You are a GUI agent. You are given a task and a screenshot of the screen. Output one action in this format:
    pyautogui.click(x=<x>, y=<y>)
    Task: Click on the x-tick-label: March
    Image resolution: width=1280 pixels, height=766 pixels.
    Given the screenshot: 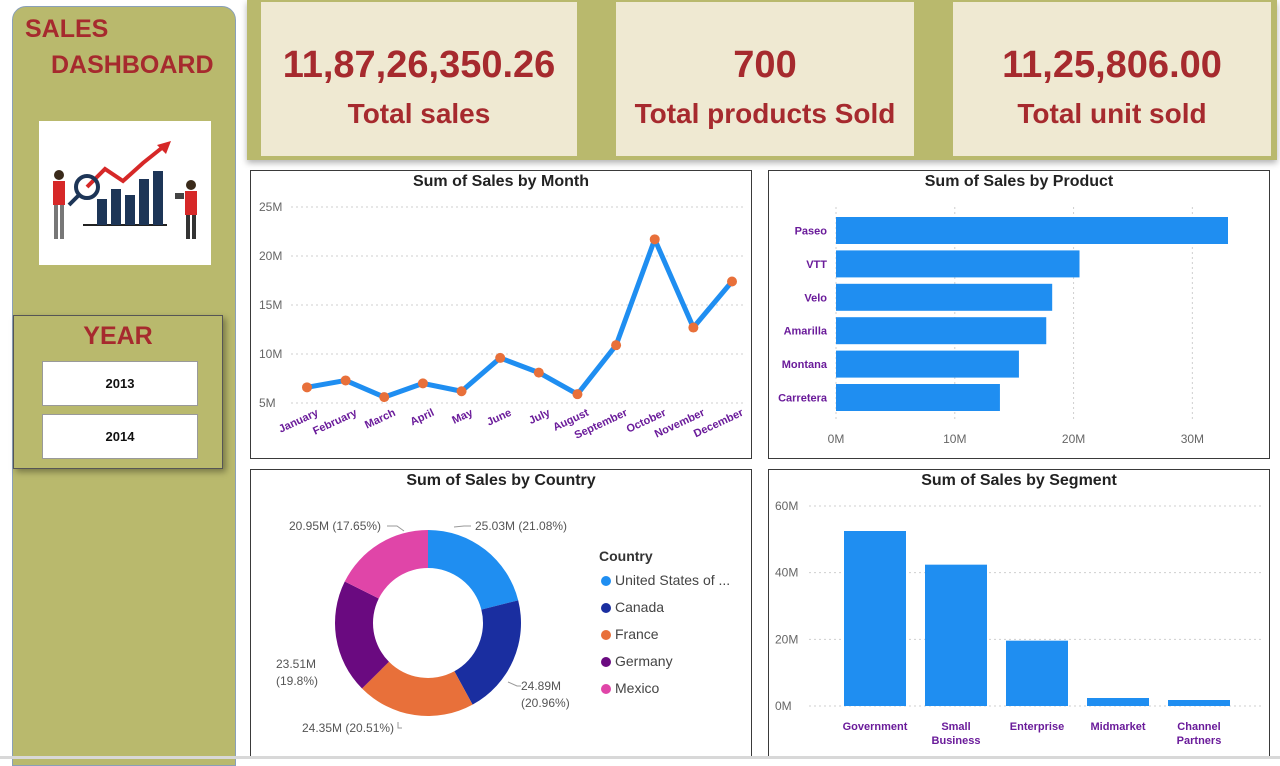 What is the action you would take?
    pyautogui.click(x=380, y=419)
    